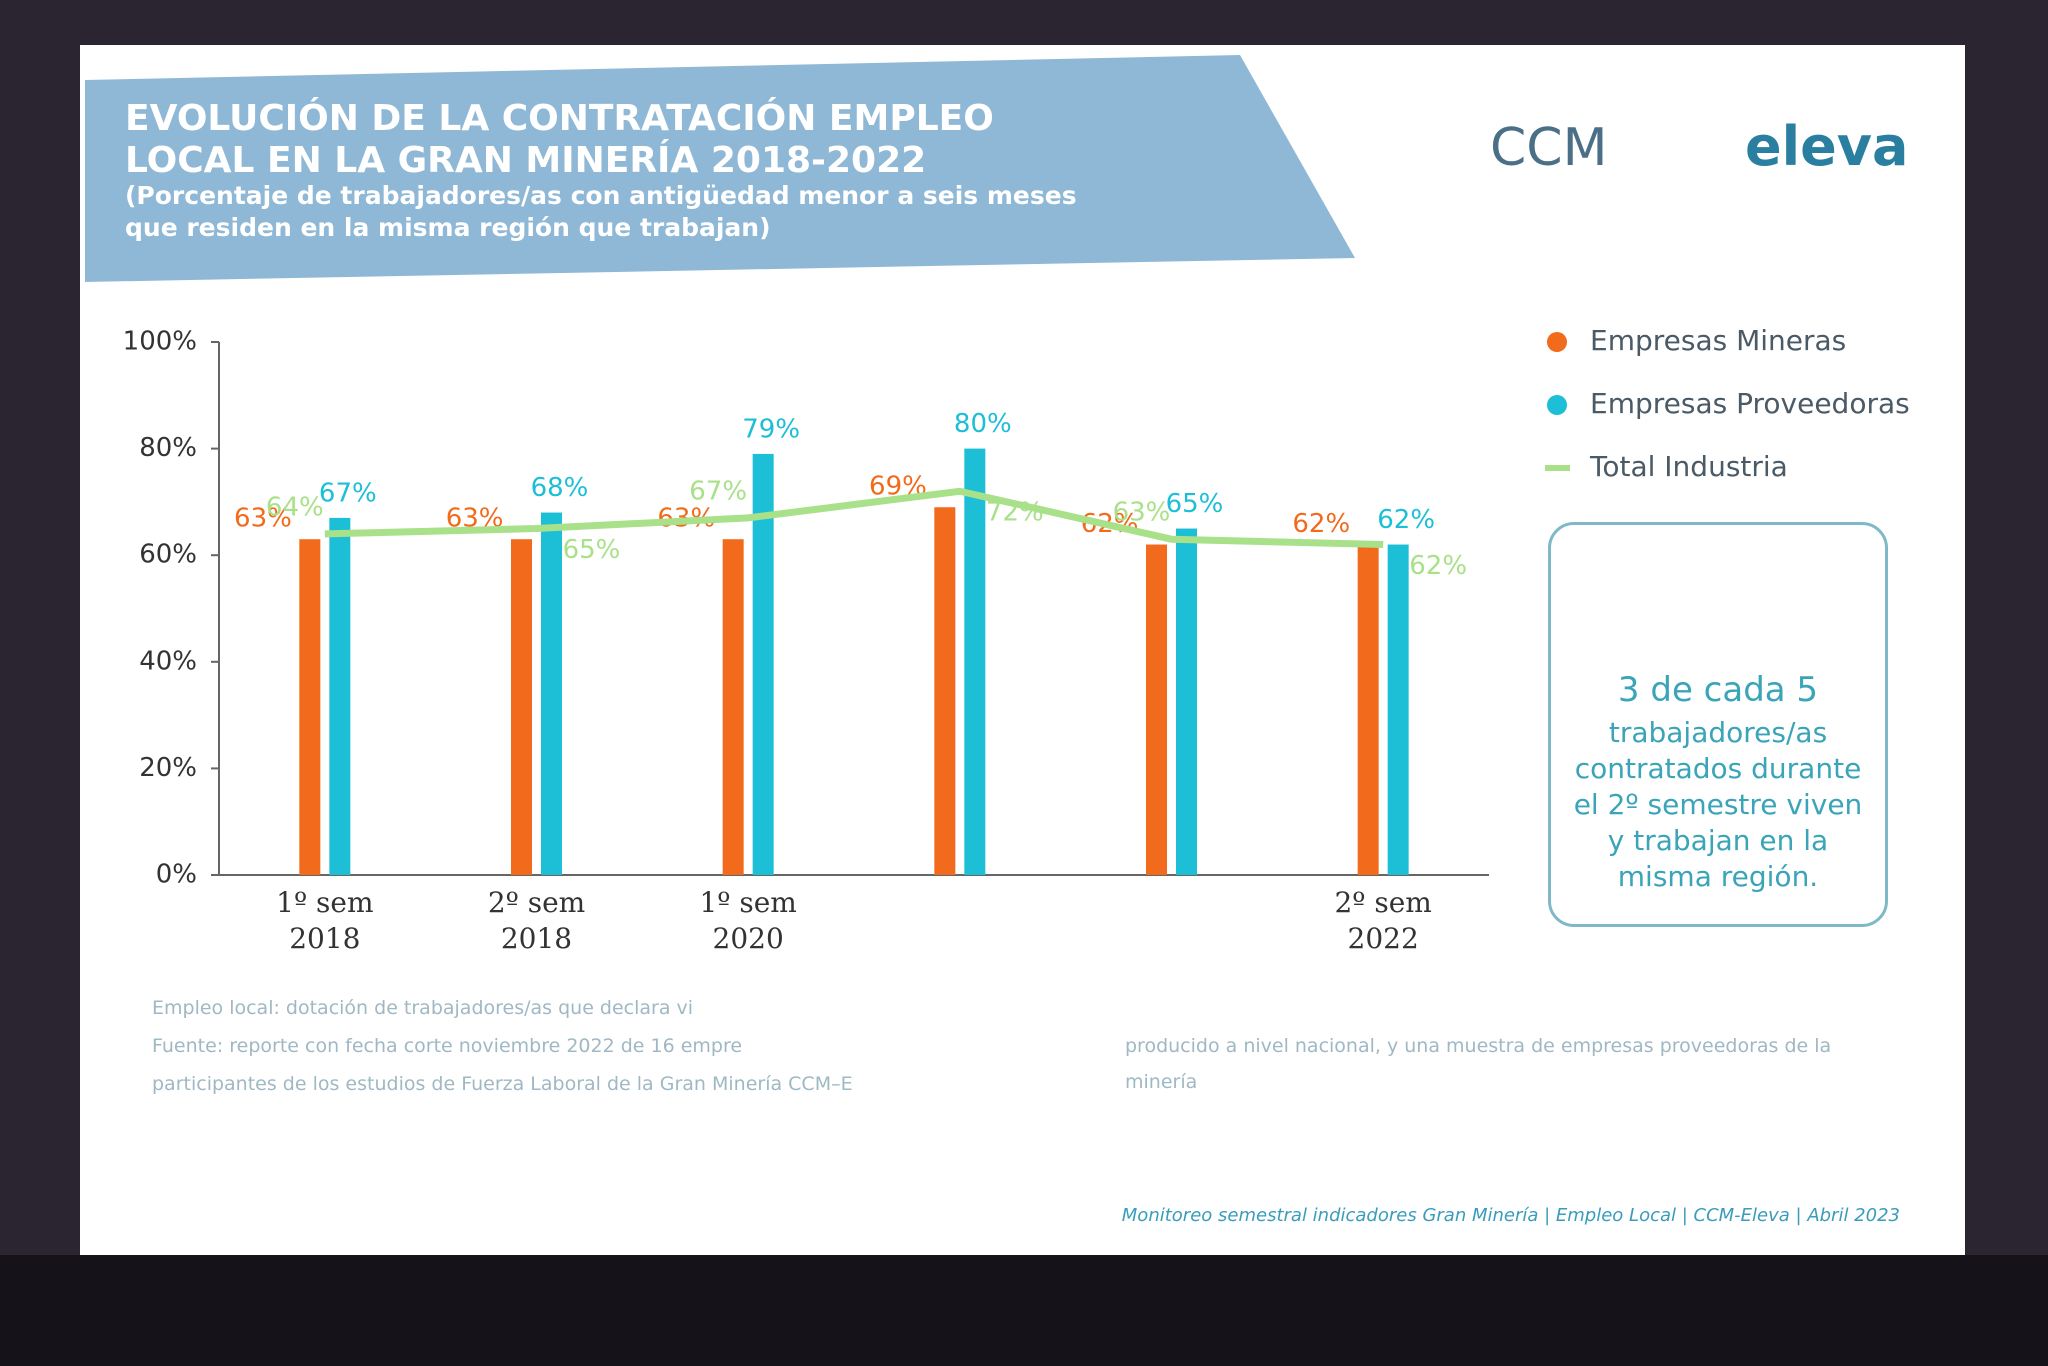  What do you see at coordinates (854, 518) in the screenshot?
I see `line` at bounding box center [854, 518].